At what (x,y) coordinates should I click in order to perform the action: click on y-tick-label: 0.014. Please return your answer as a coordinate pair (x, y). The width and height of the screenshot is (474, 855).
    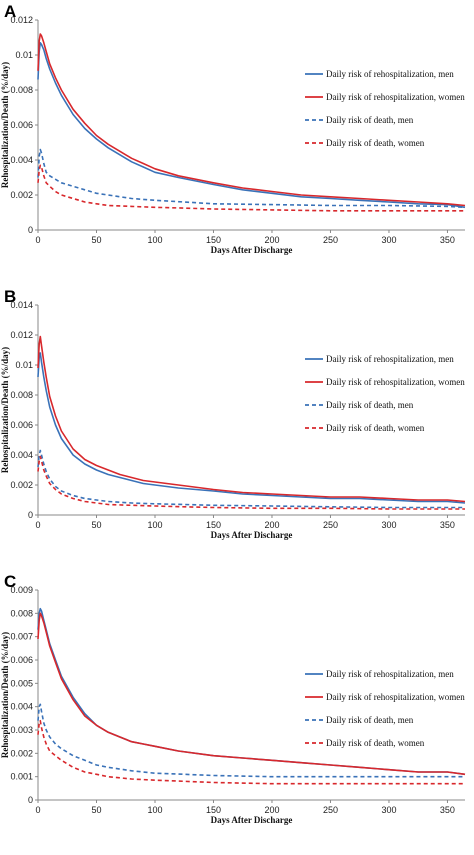
    Looking at the image, I should click on (21, 305).